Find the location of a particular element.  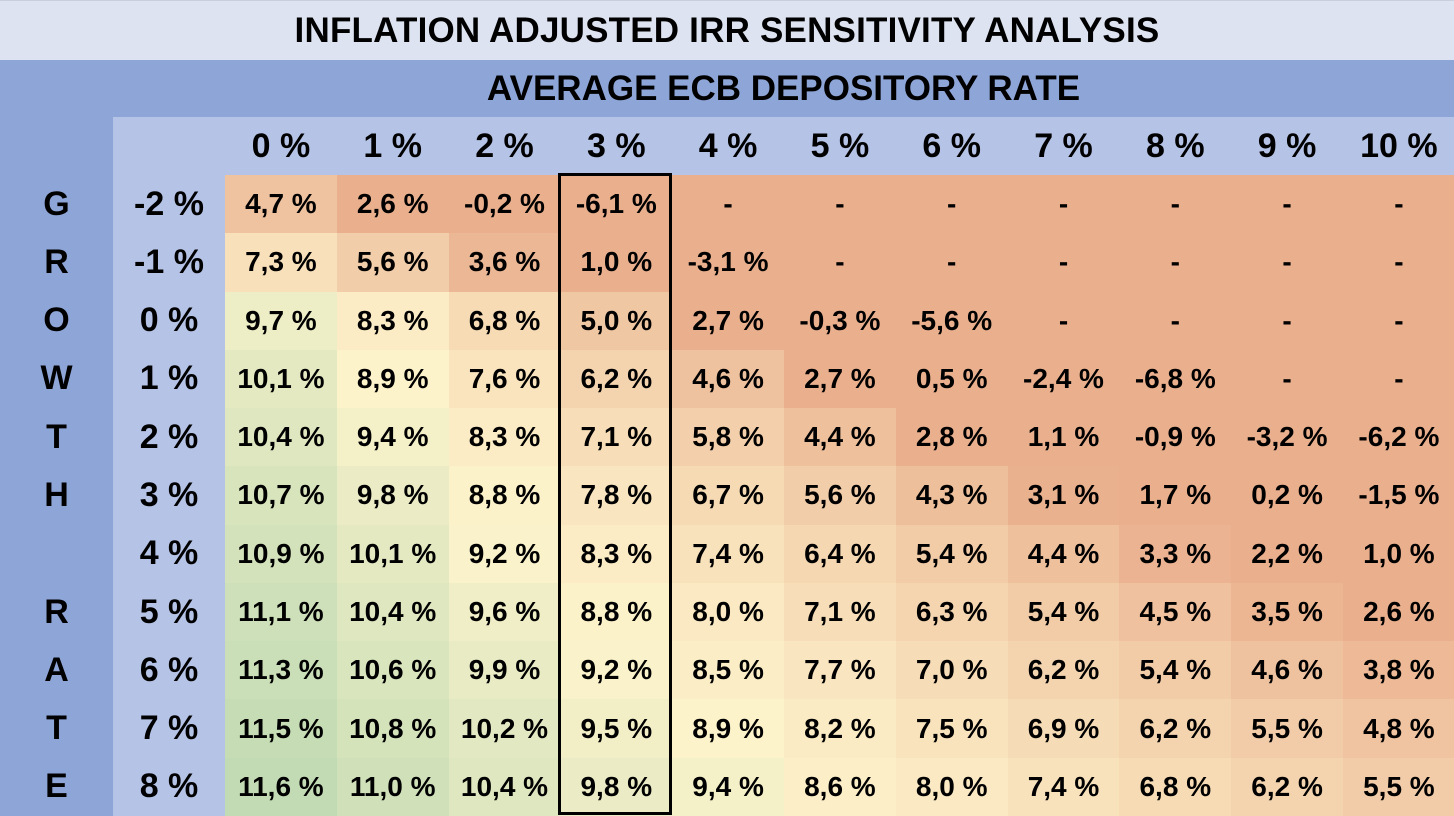

heatmap-cell: -0,9 % is located at coordinates (1175, 437).